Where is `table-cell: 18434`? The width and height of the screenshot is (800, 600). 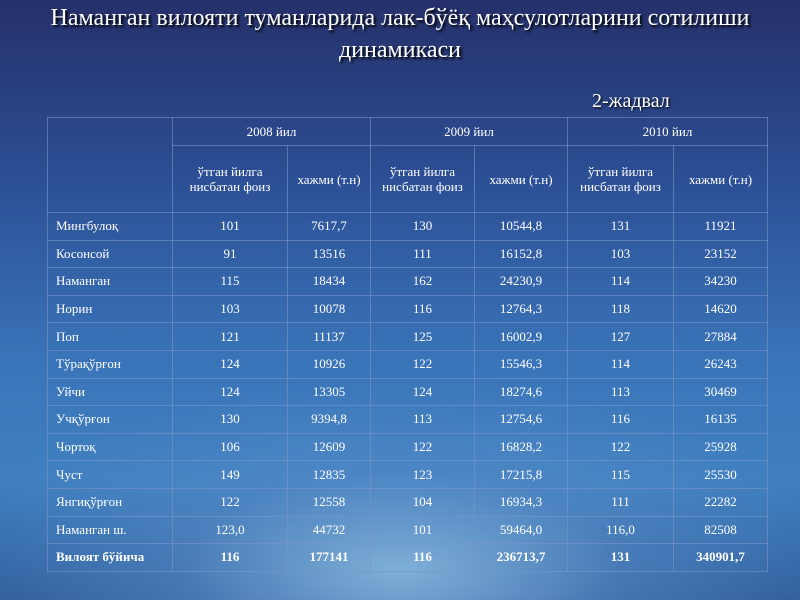
table-cell: 18434 is located at coordinates (329, 281).